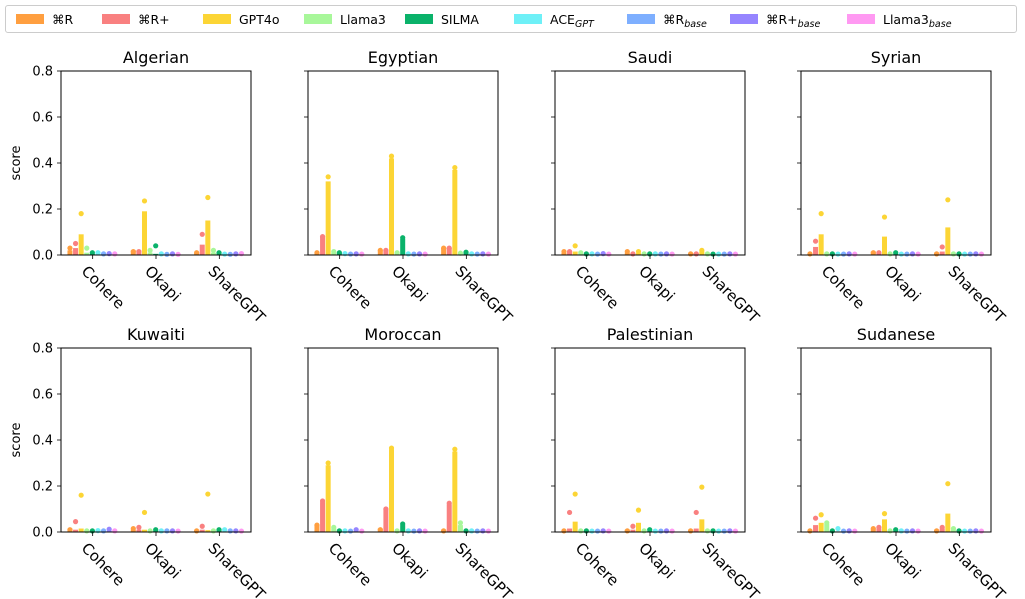 Image resolution: width=1025 pixels, height=599 pixels. I want to click on legend-label-text: Llama3, so click(906, 19).